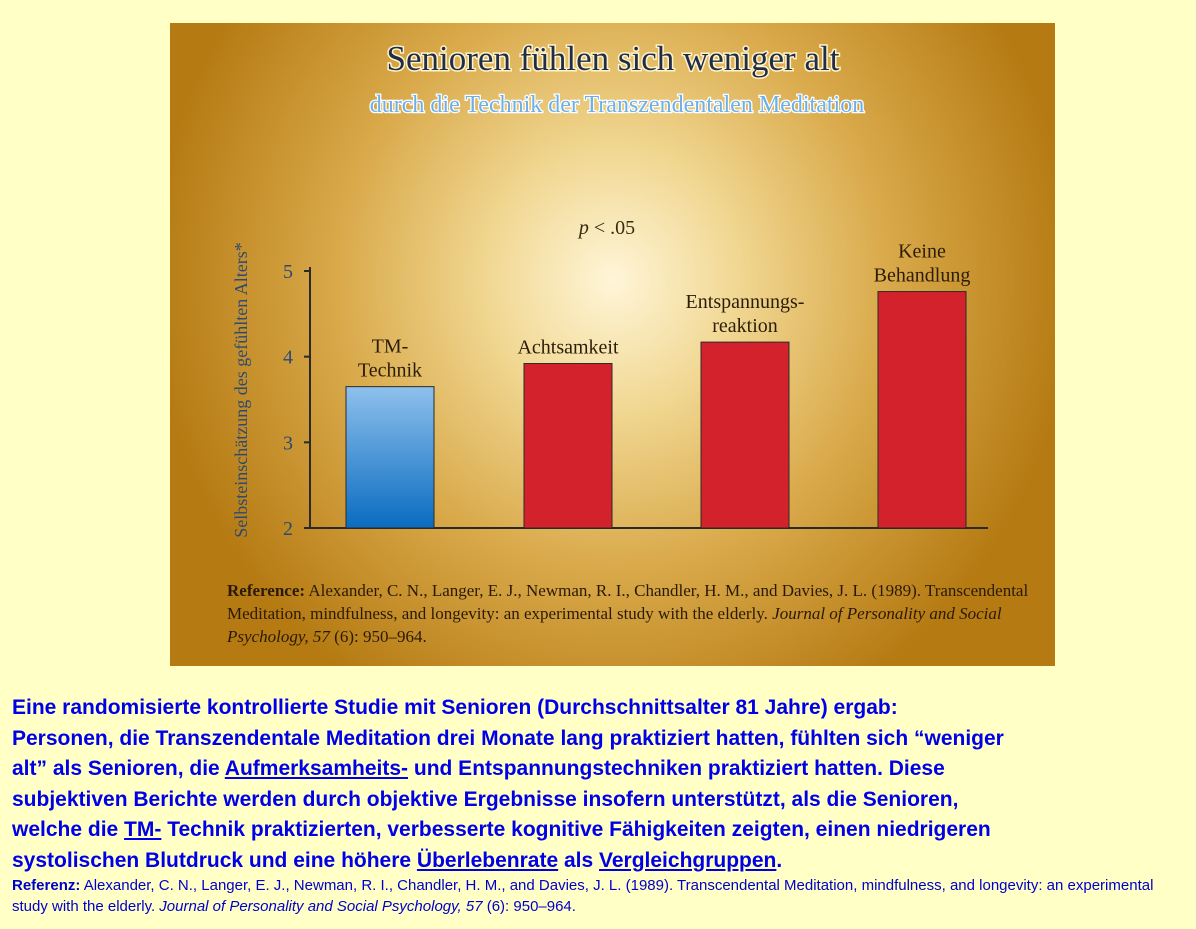 This screenshot has width=1196, height=929. I want to click on chart-title: Senioren fühlen sich weniger alt, so click(613, 58).